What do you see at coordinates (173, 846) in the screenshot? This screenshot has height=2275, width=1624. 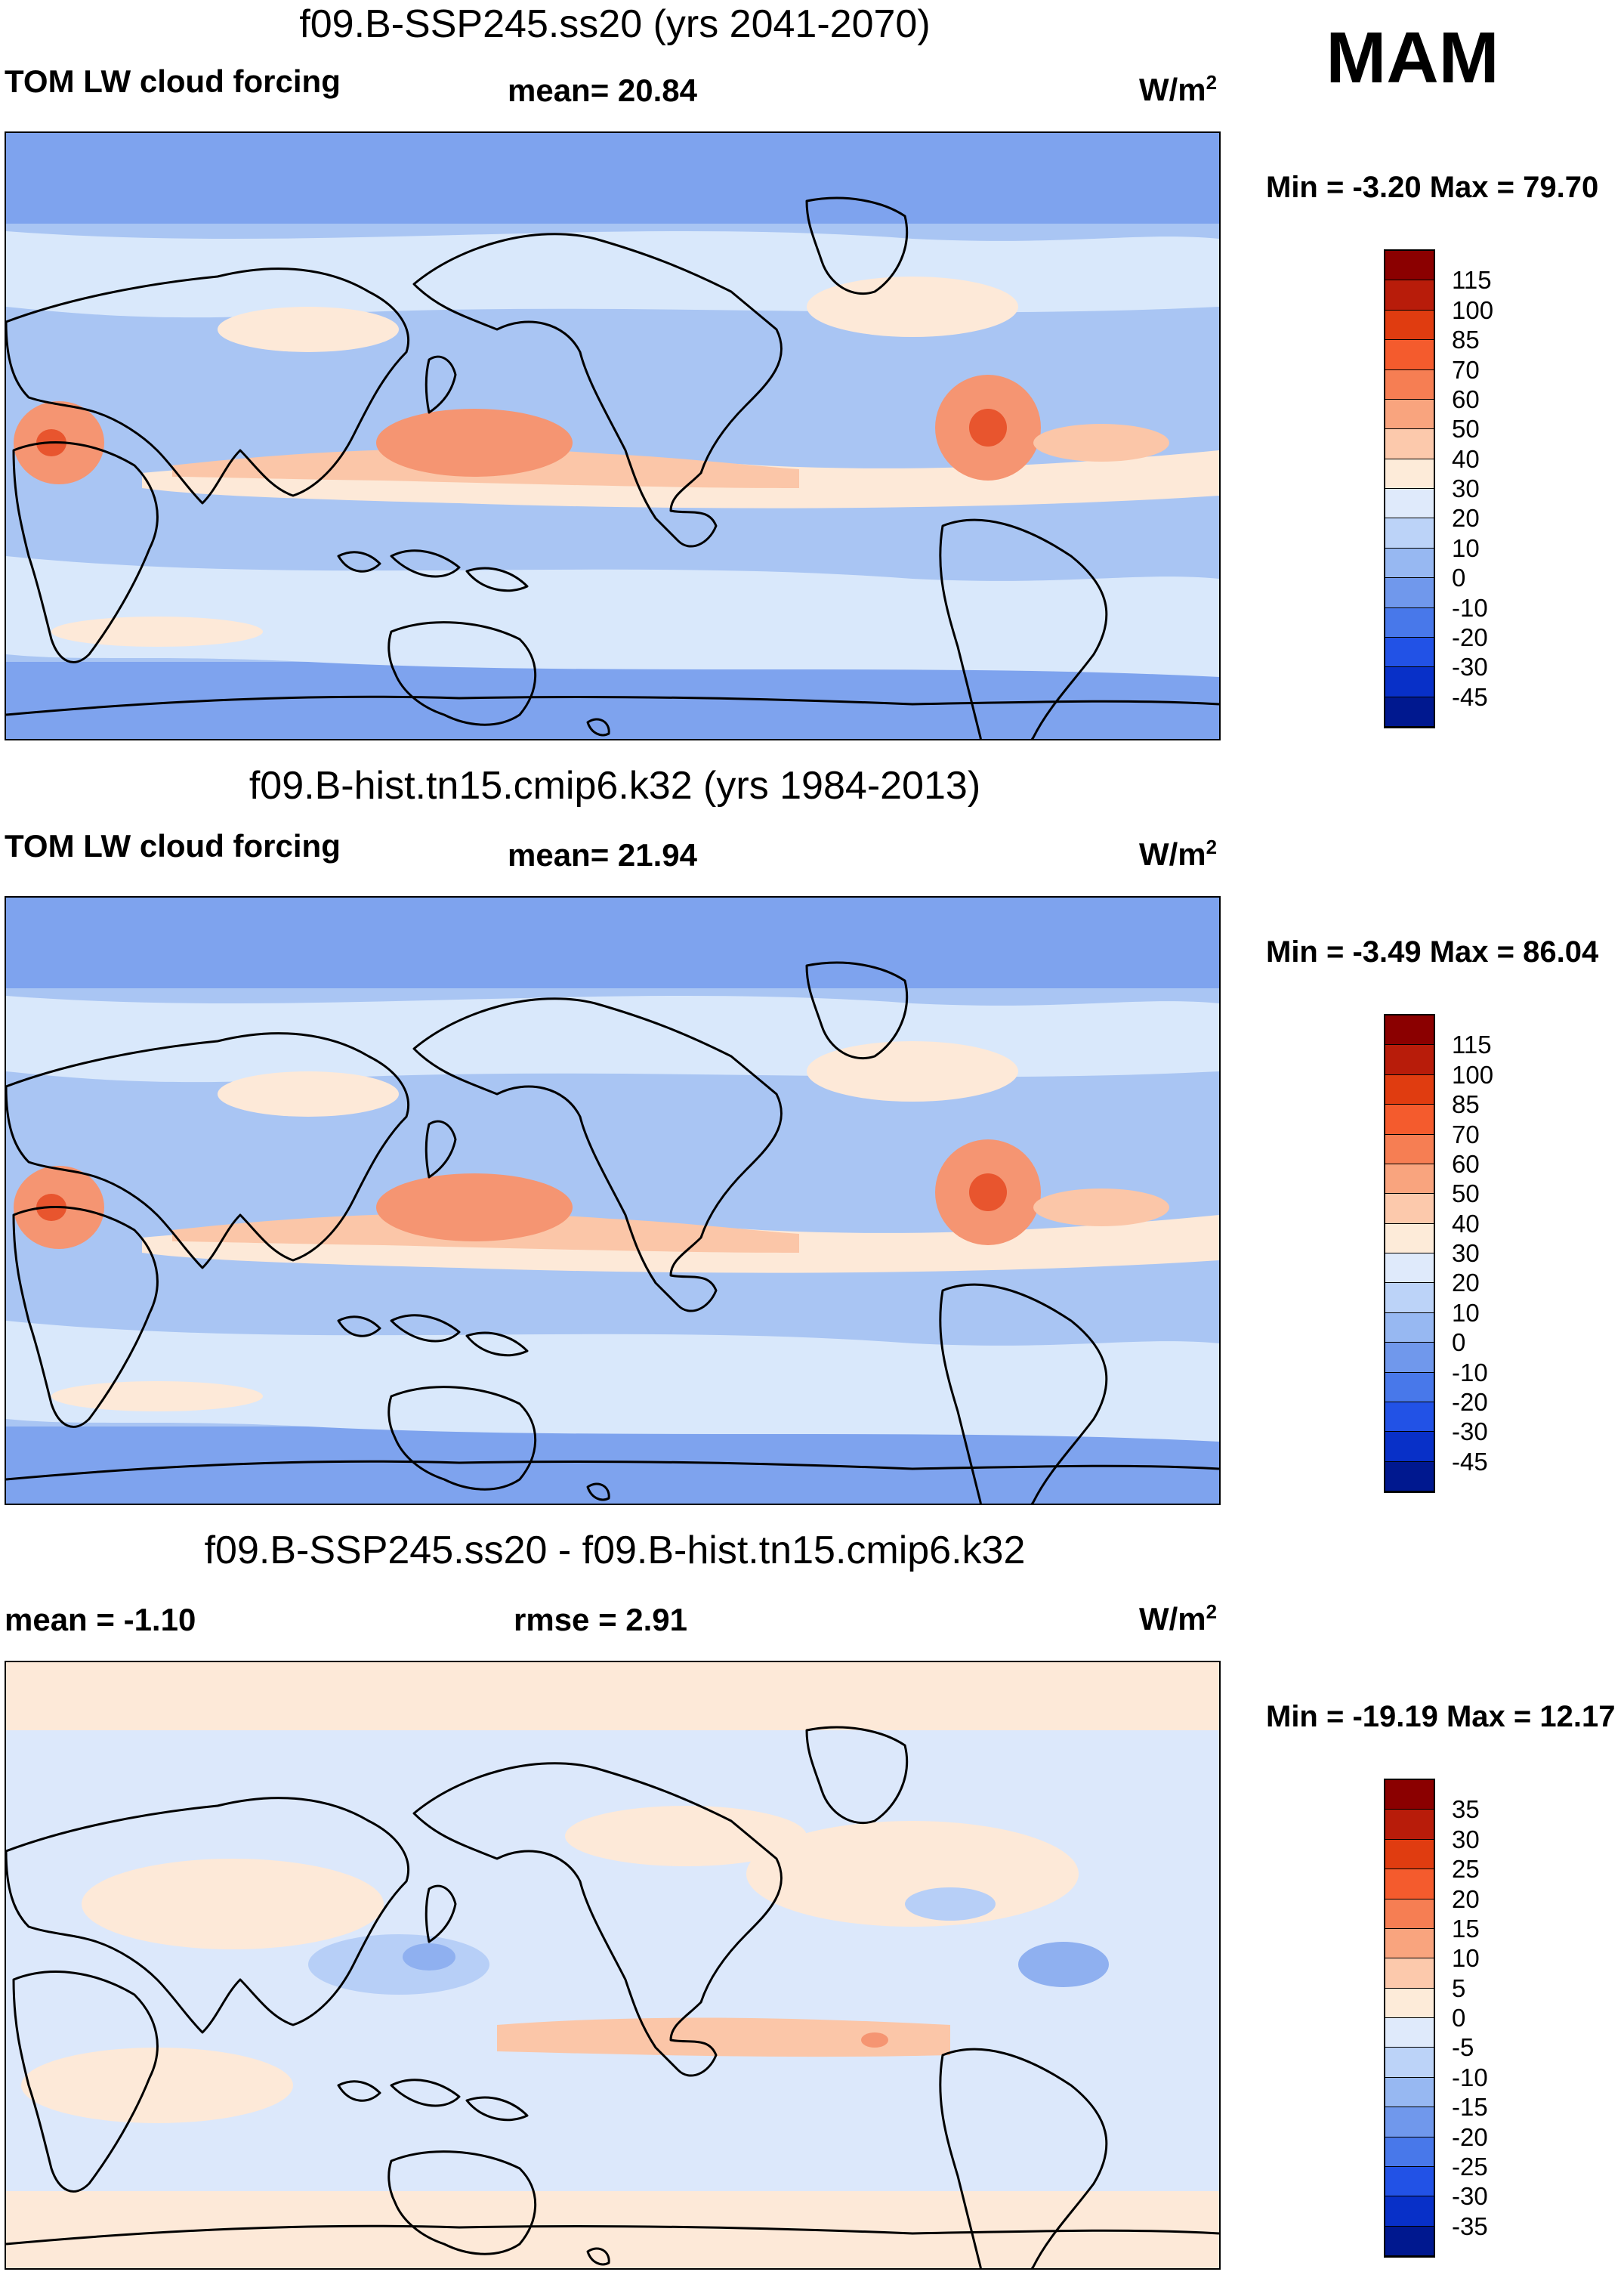 I see `panel-2-variable-label: TOM LW cloud forcing` at bounding box center [173, 846].